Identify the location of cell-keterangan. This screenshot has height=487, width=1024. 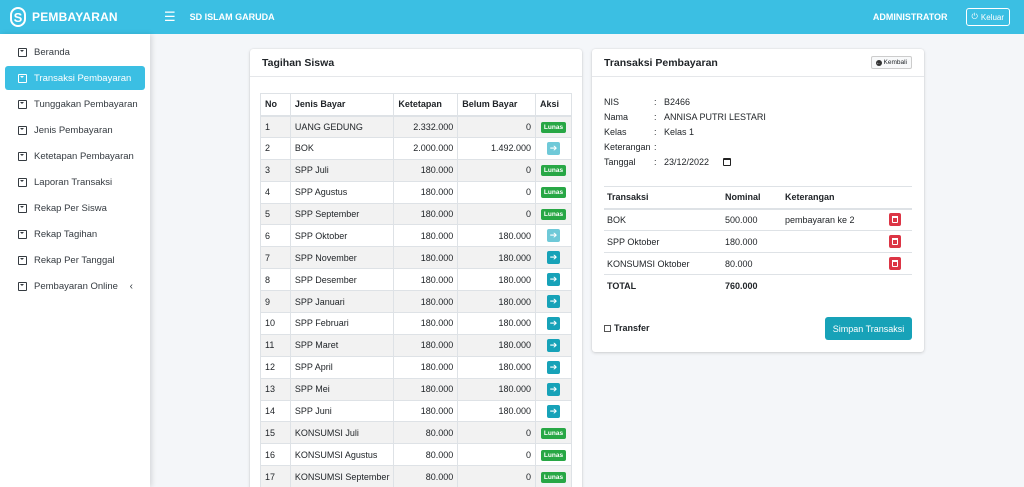
(834, 241).